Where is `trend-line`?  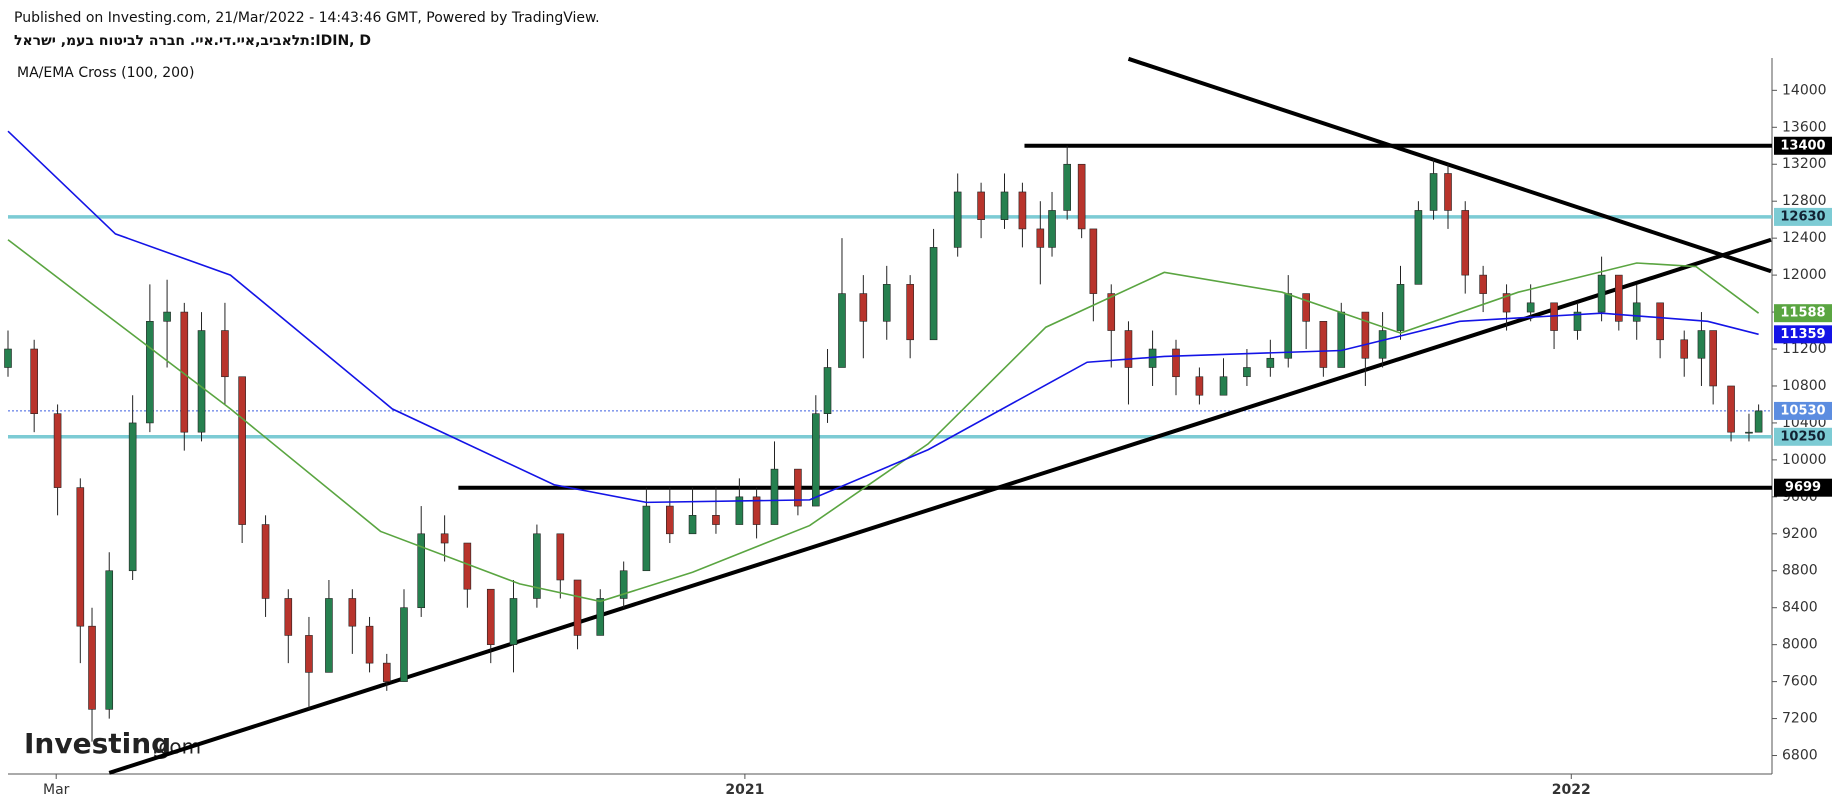
trend-line is located at coordinates (1449, 165).